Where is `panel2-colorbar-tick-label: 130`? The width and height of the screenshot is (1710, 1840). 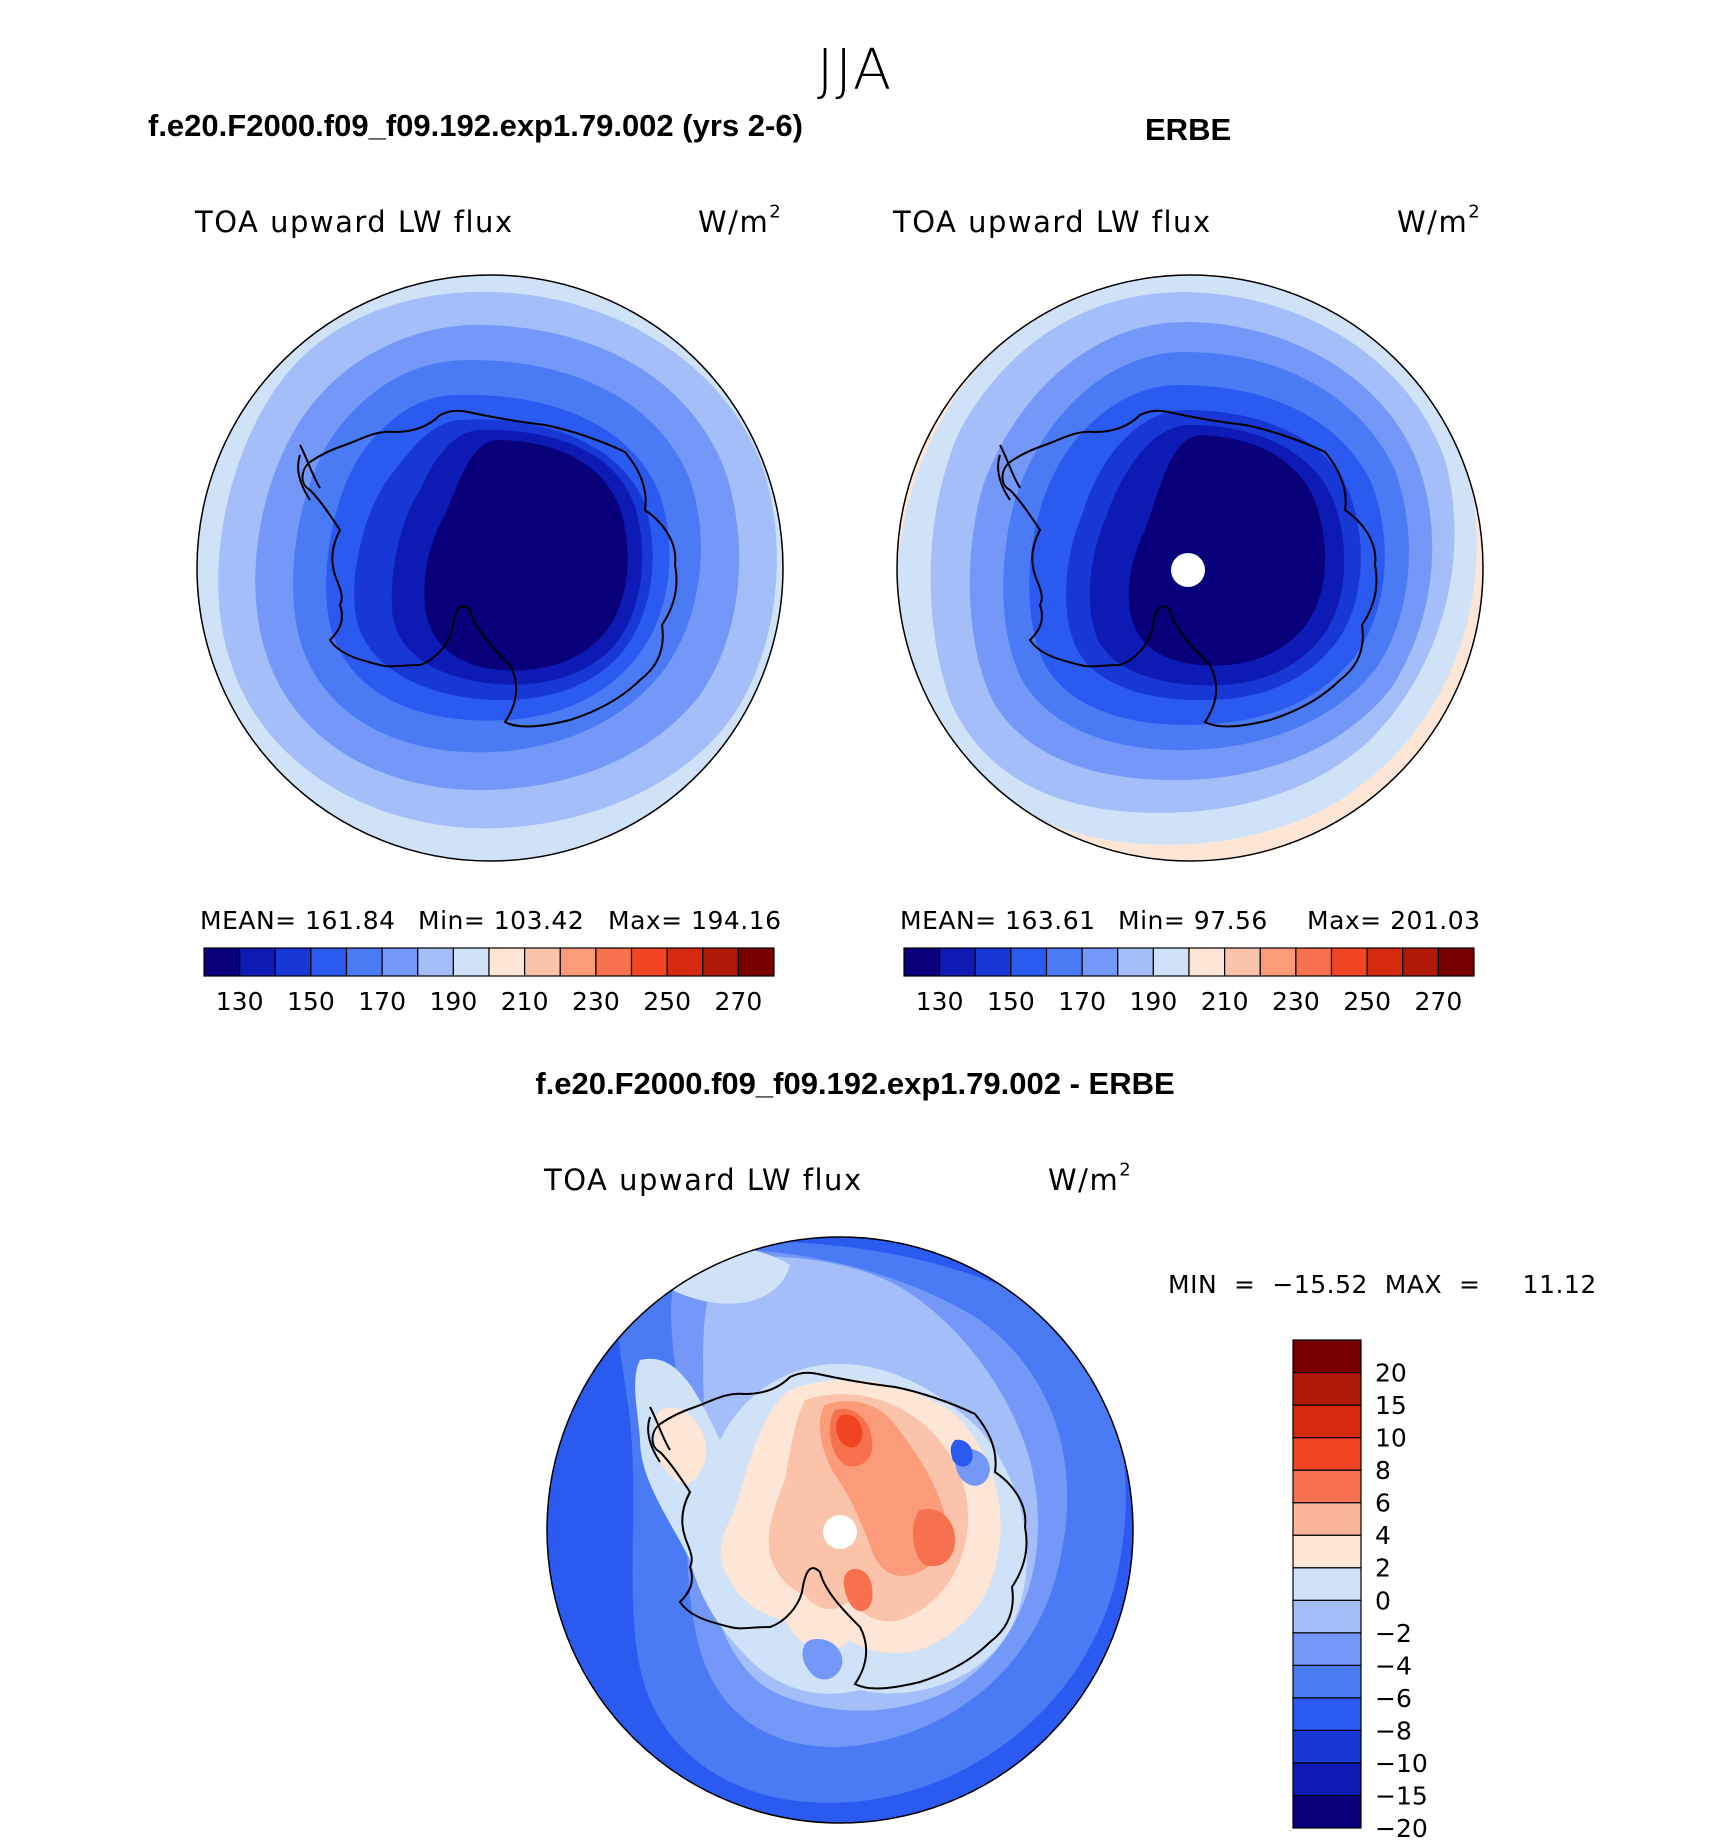
panel2-colorbar-tick-label: 130 is located at coordinates (940, 1001).